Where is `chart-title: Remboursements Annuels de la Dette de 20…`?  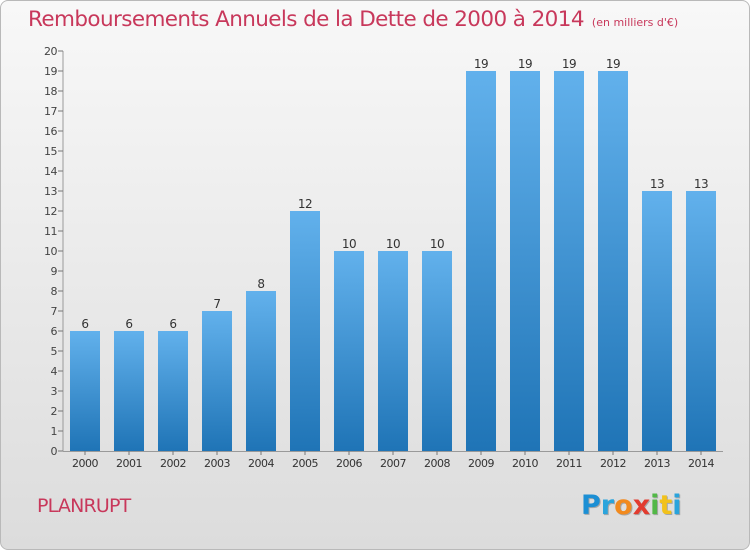 chart-title: Remboursements Annuels de la Dette de 20… is located at coordinates (353, 19).